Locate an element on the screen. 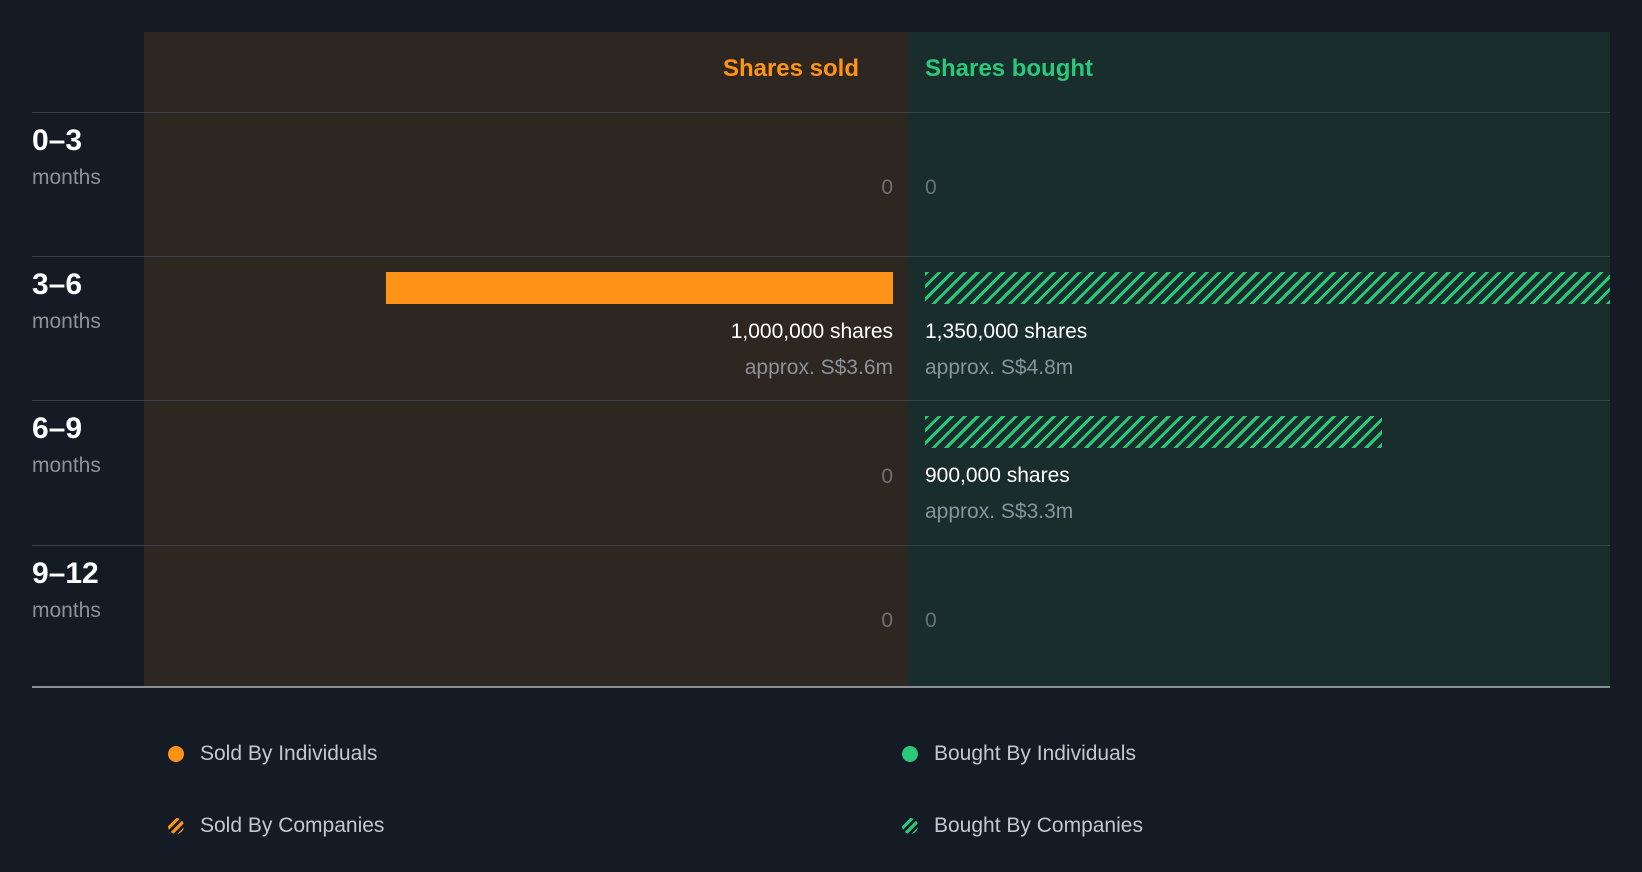 The image size is (1642, 872). legend-label: Bought By Individuals is located at coordinates (1035, 753).